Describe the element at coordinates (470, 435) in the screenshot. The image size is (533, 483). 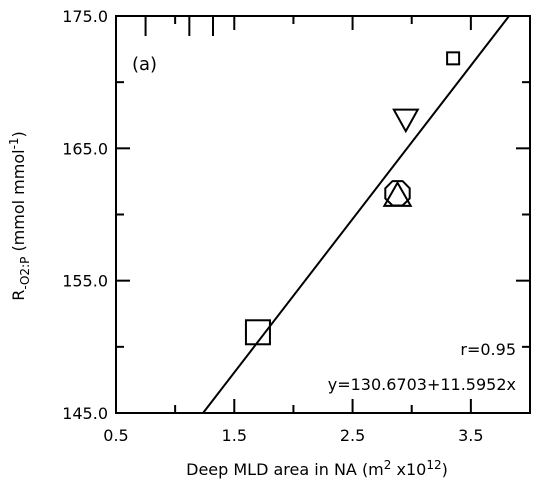
I see `x-tick-label: 3.5` at that location.